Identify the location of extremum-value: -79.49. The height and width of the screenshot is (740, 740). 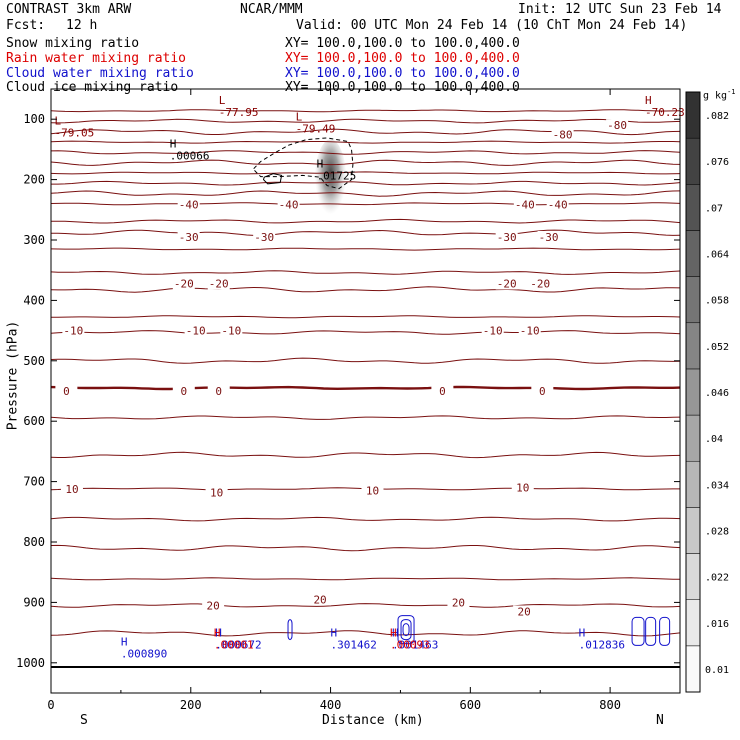
(316, 128).